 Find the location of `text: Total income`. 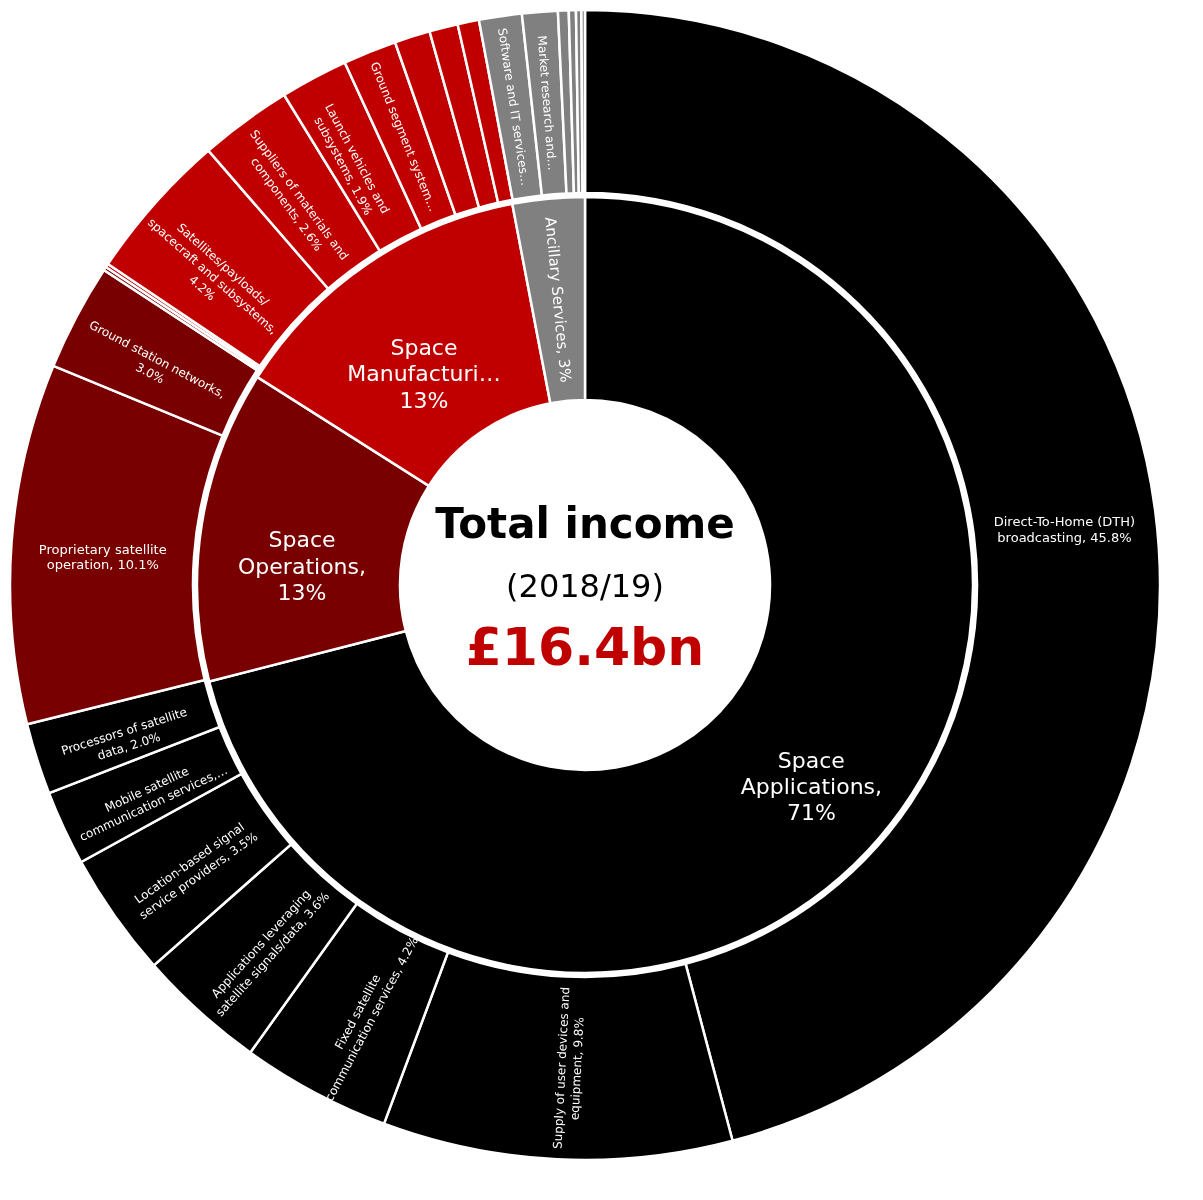

text: Total income is located at coordinates (585, 523).